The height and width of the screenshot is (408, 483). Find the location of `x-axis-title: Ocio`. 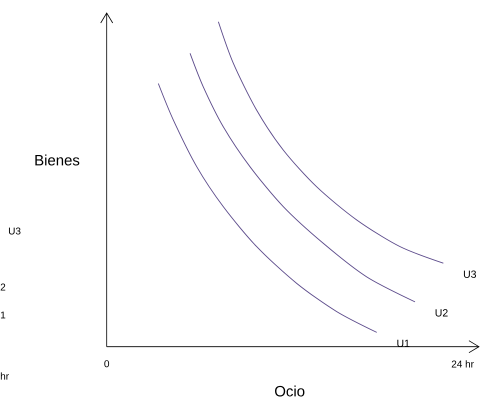

x-axis-title: Ocio is located at coordinates (289, 391).